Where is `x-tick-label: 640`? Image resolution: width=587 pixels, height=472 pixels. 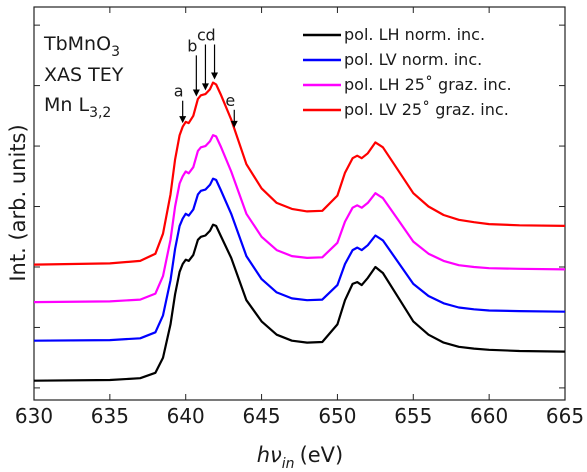 x-tick-label: 640 is located at coordinates (186, 416).